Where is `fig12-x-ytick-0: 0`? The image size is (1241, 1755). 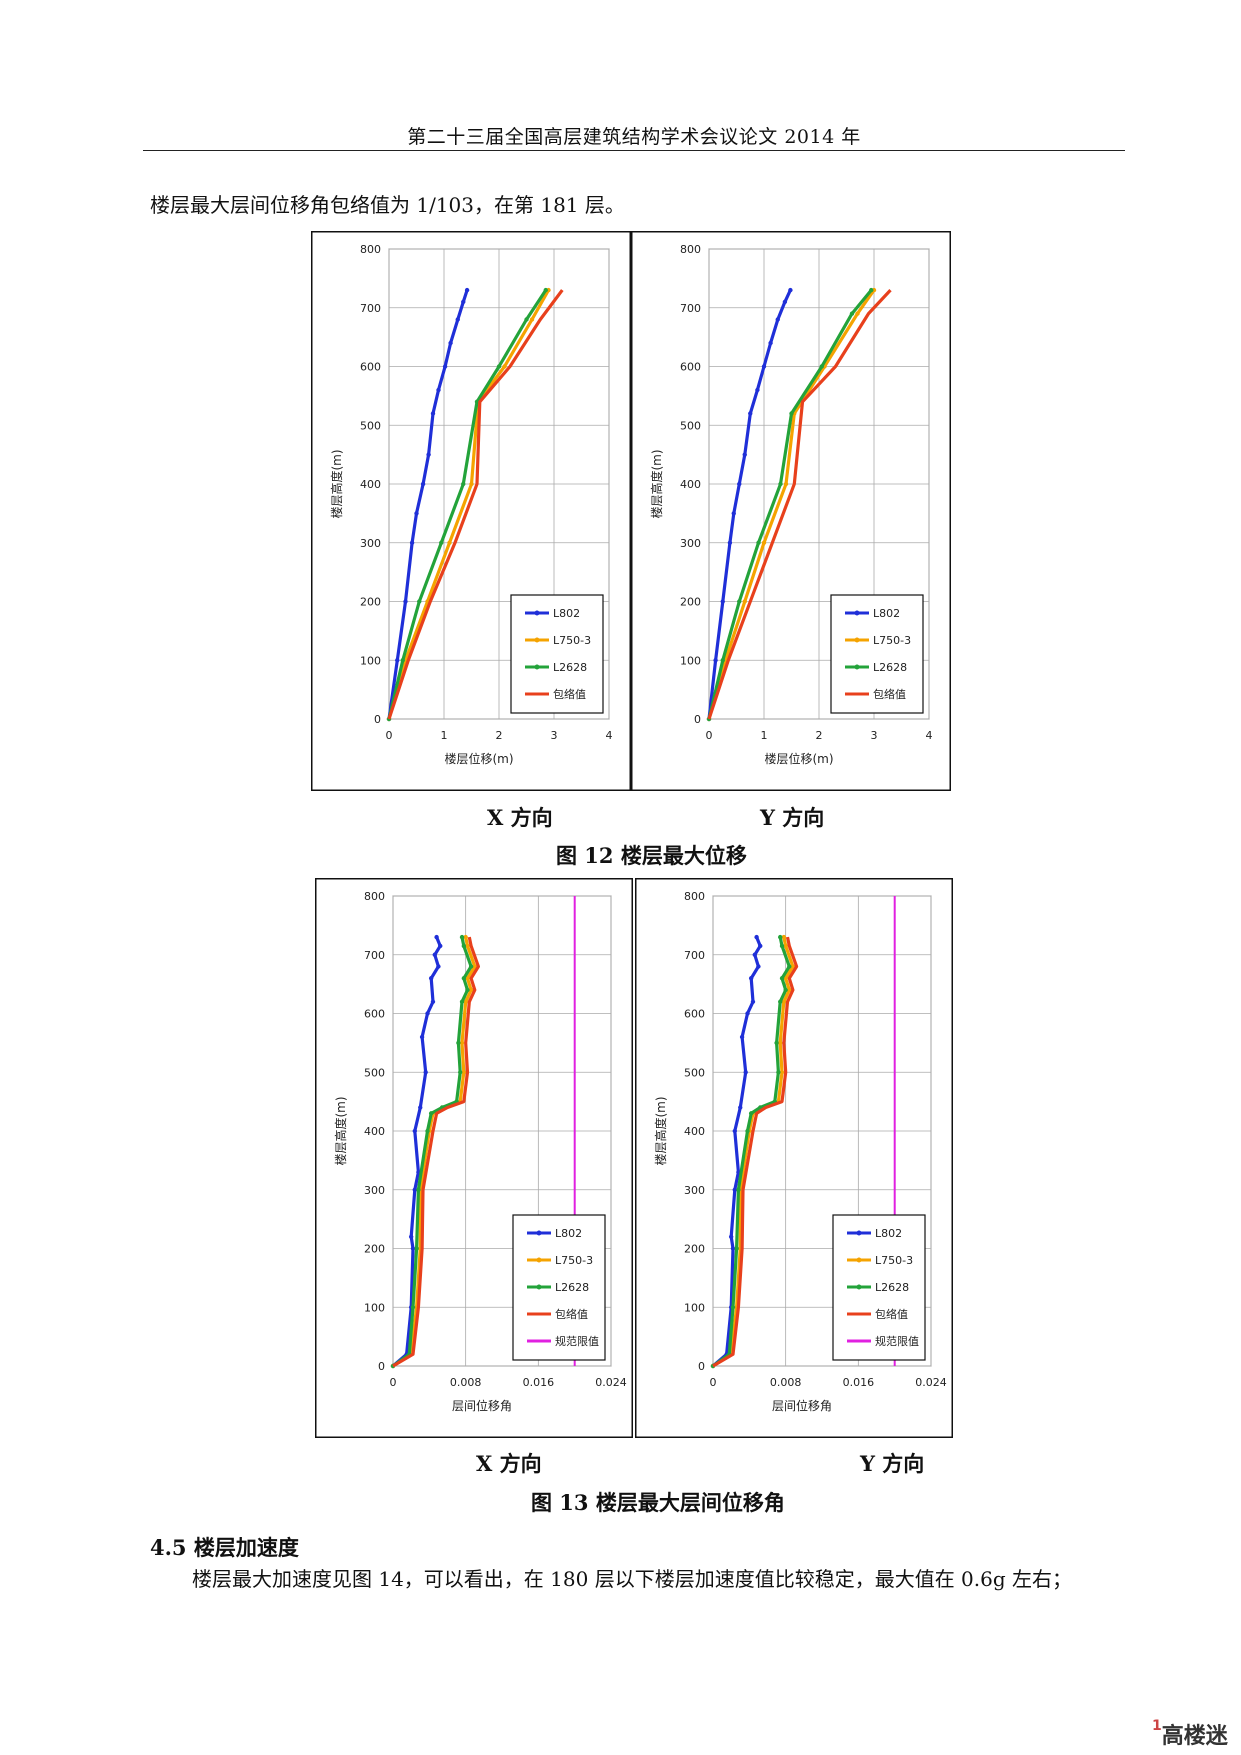 fig12-x-ytick-0: 0 is located at coordinates (377, 719).